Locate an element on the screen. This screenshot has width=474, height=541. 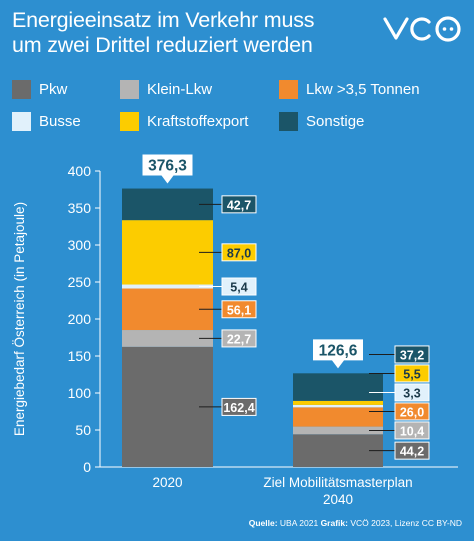
data-label-0-2: 56,1 is located at coordinates (239, 310).